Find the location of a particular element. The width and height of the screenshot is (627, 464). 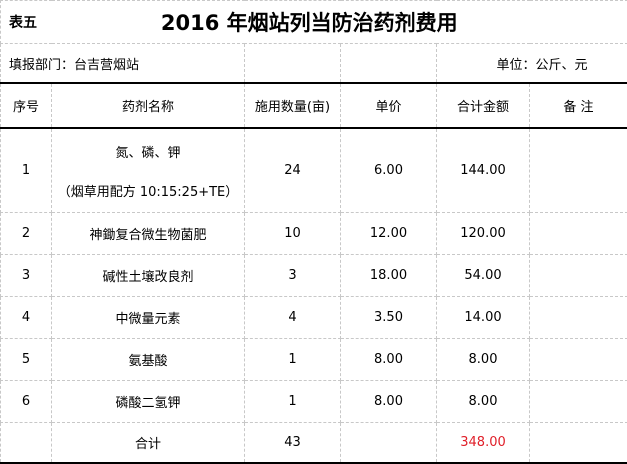

table-row: 3 碱性土壤改良剂 3 18.00 54.00 is located at coordinates (314, 276).